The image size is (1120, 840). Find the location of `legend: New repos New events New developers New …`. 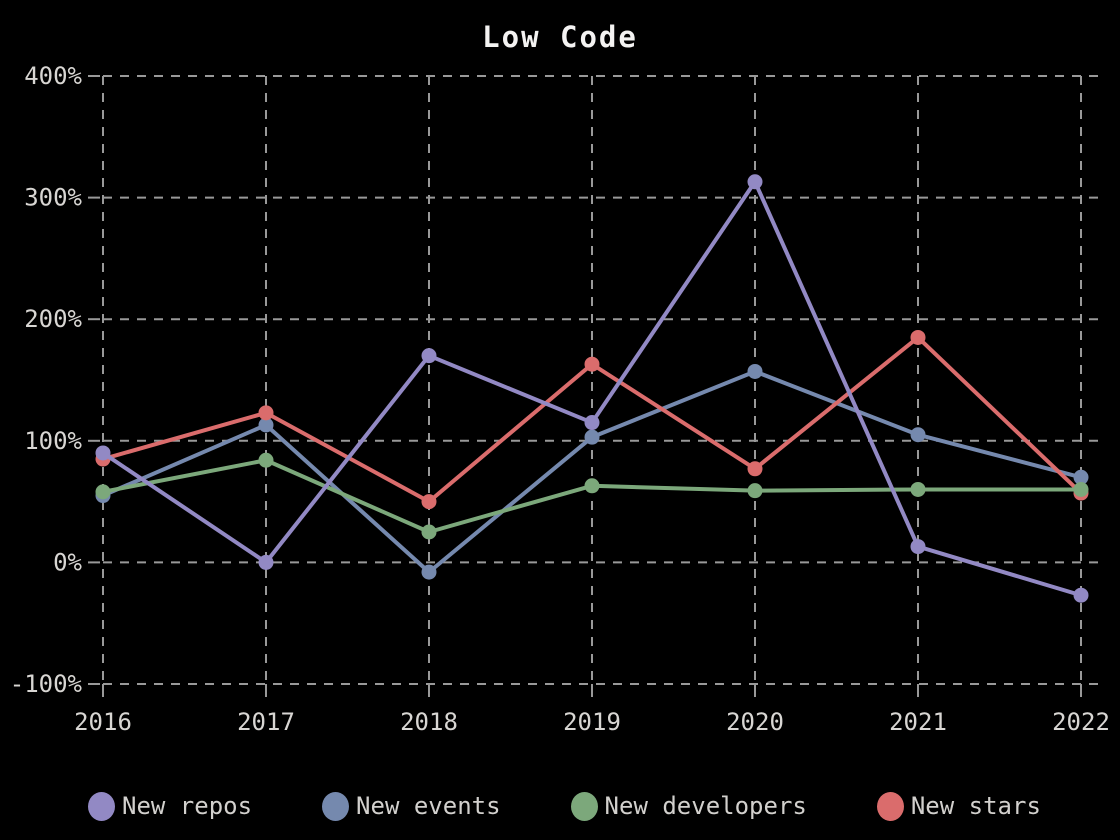

legend: New repos New events New developers New … is located at coordinates (560, 806).